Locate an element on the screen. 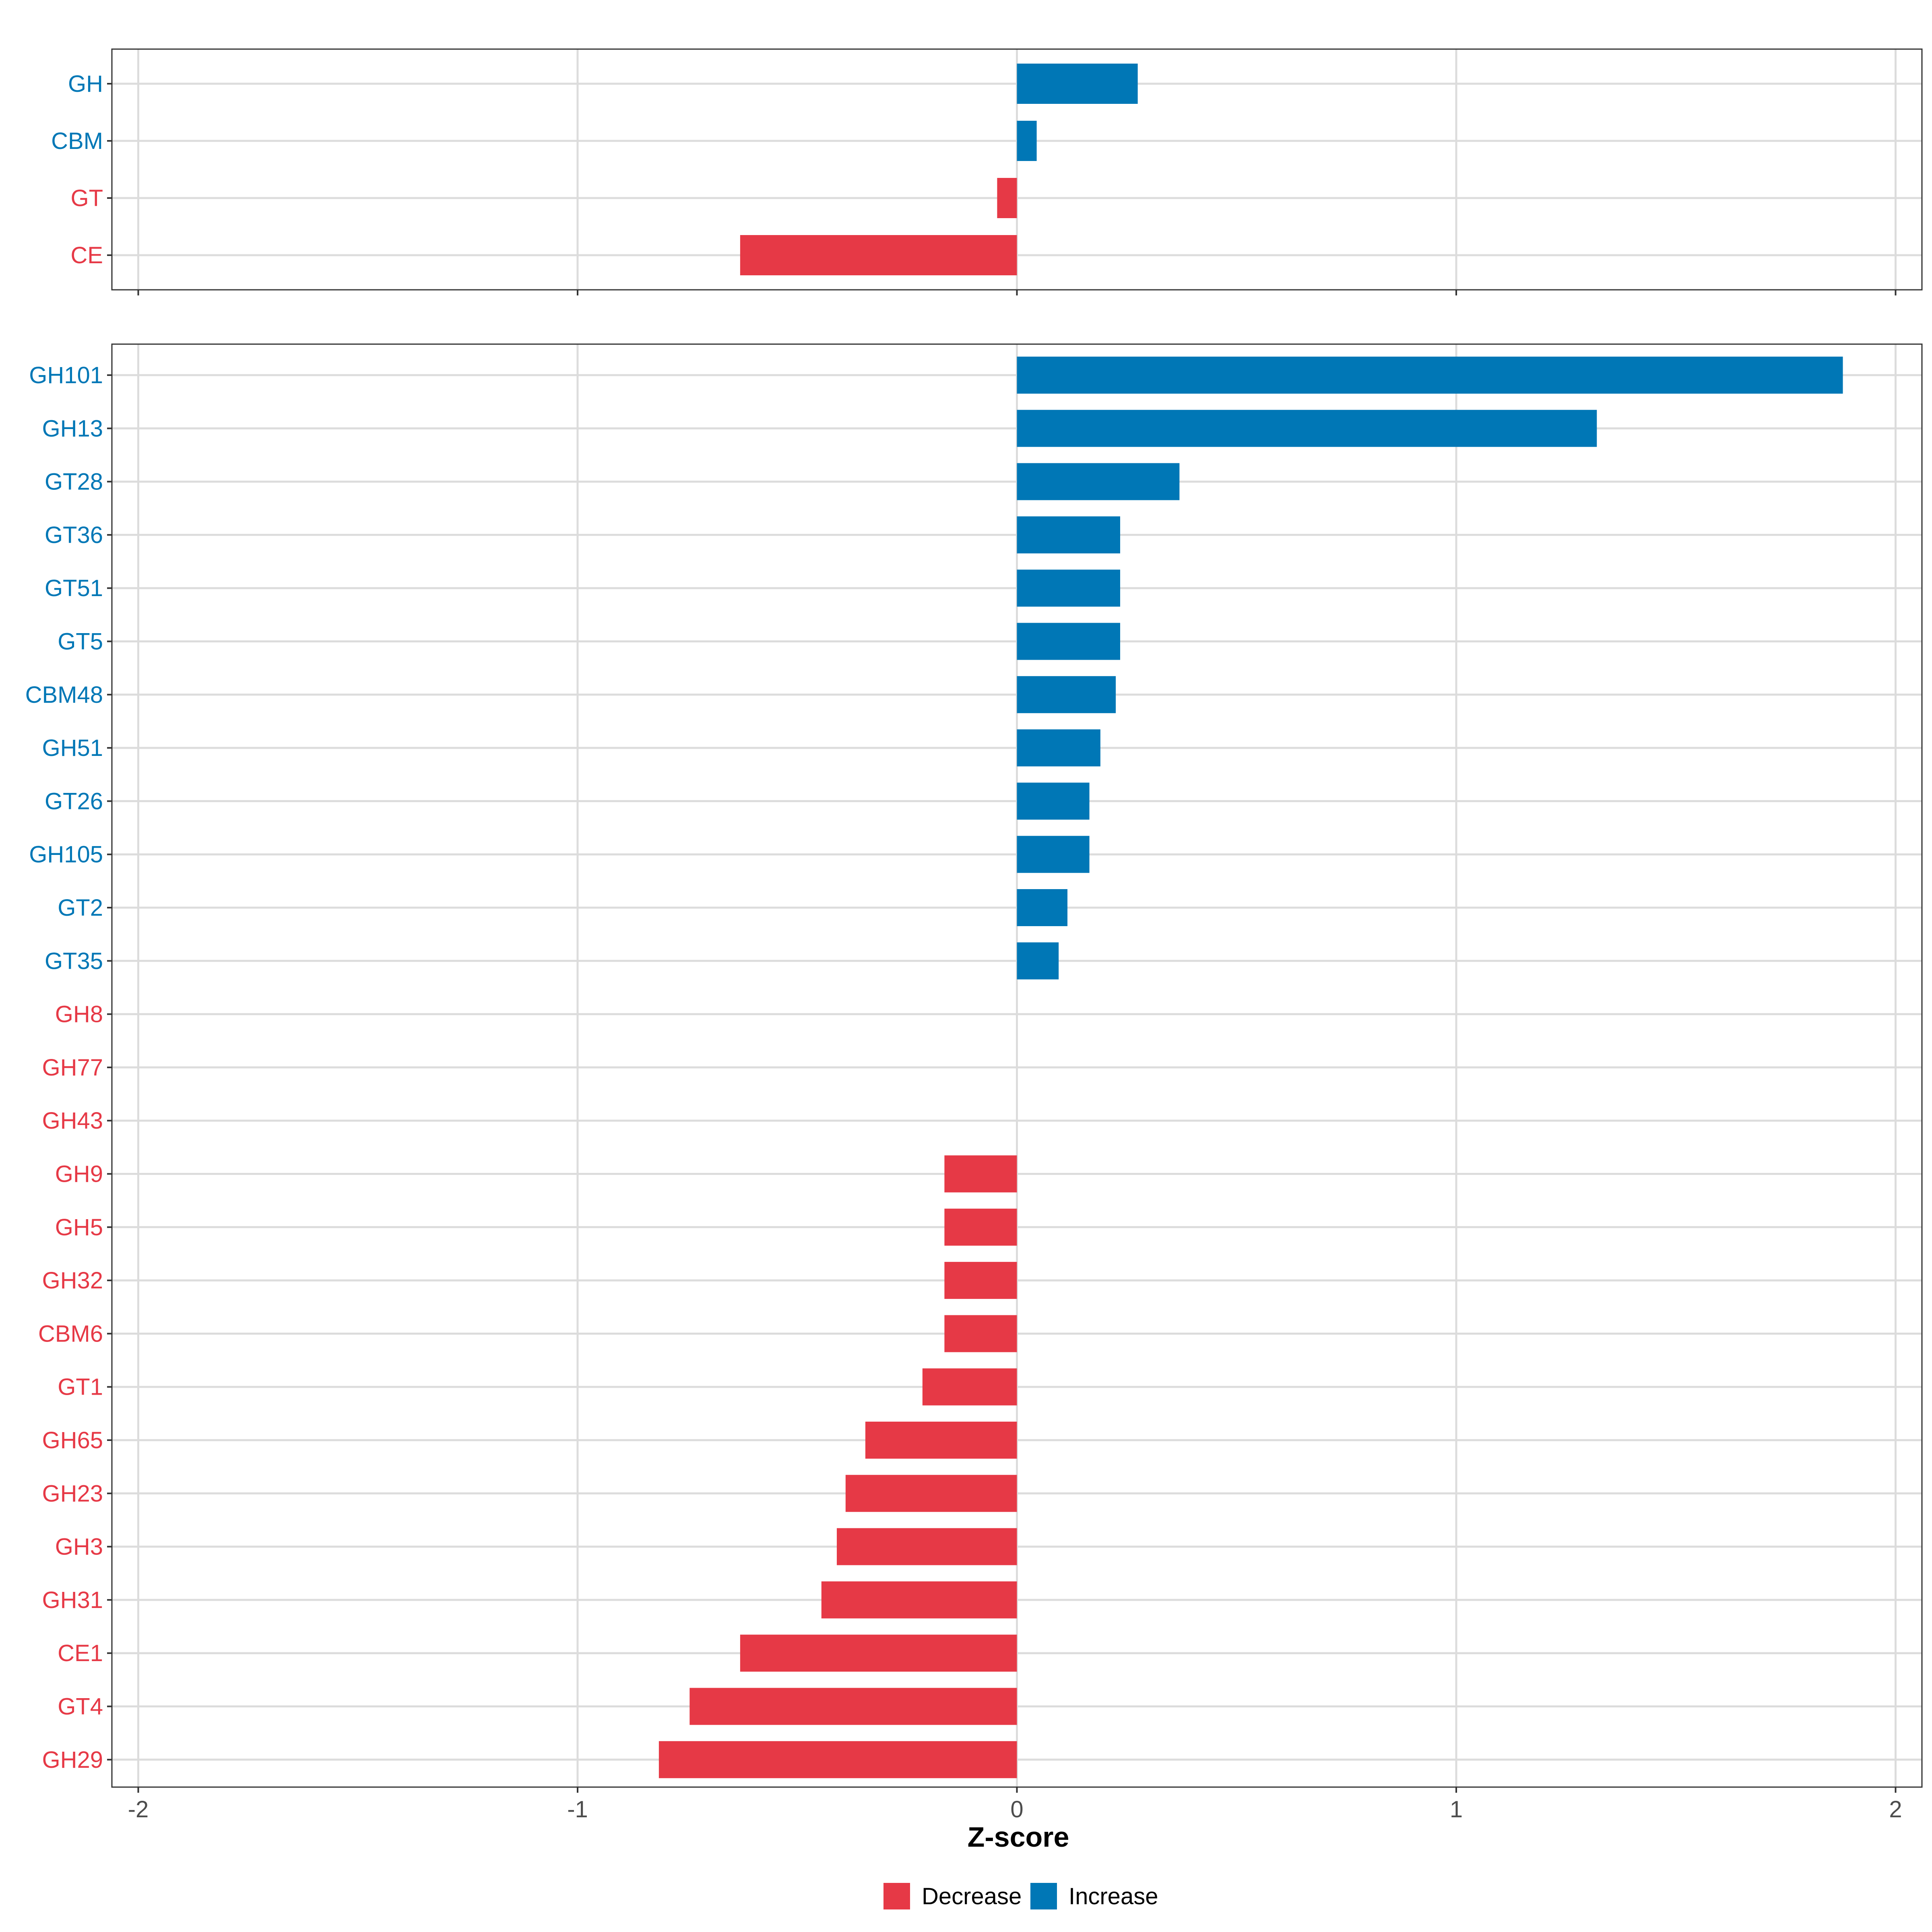 The height and width of the screenshot is (1932, 1932). category-label-ce: CE is located at coordinates (86, 255).